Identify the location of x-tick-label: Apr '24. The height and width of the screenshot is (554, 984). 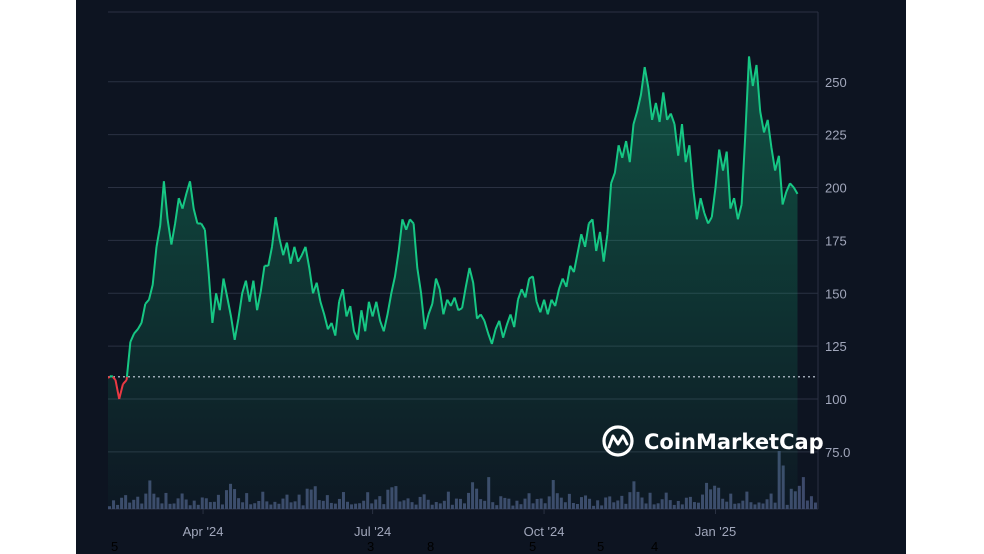
(203, 531).